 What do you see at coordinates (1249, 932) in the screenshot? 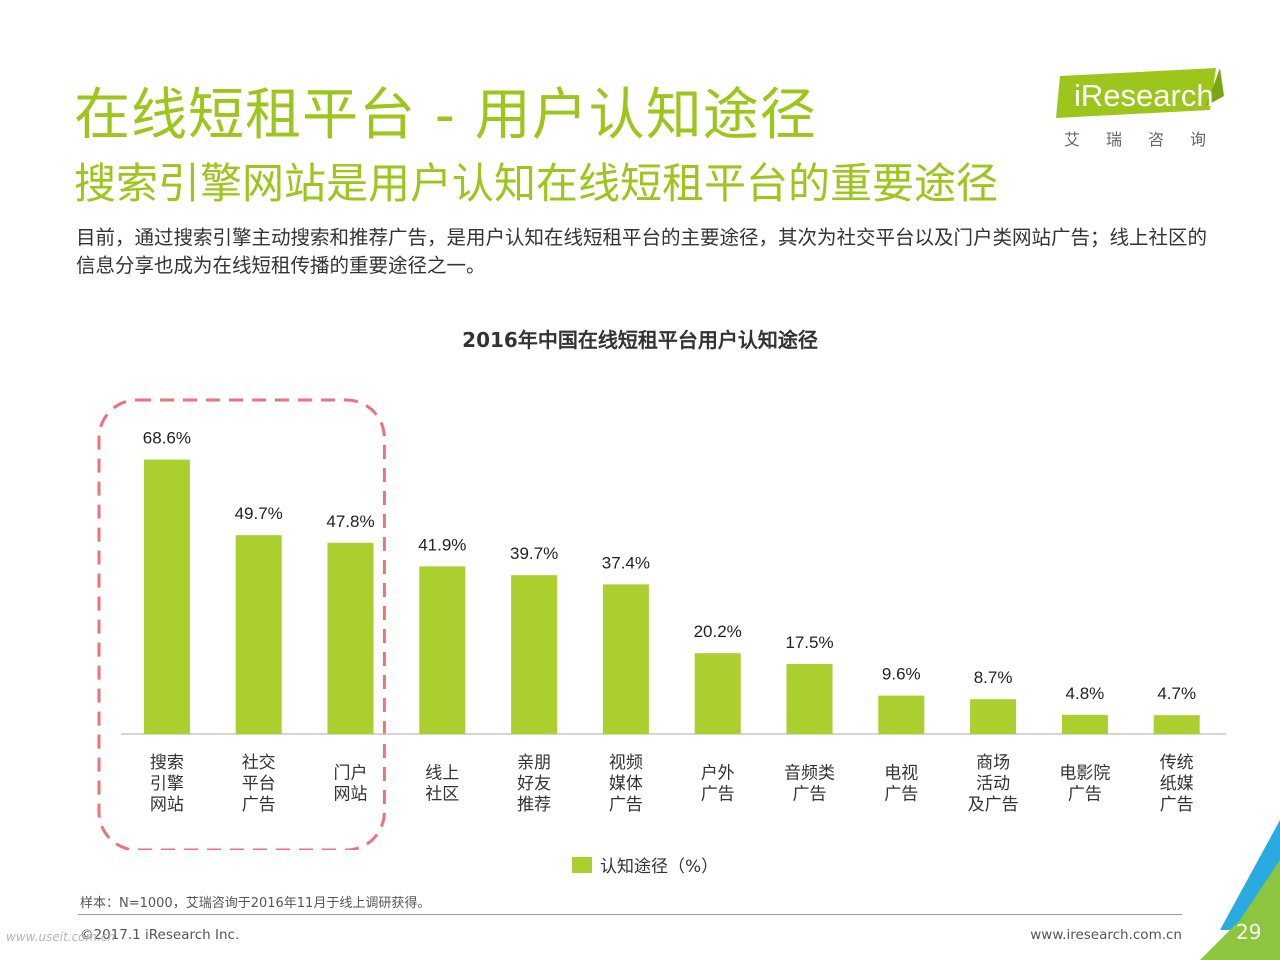
I see `page-number: 29` at bounding box center [1249, 932].